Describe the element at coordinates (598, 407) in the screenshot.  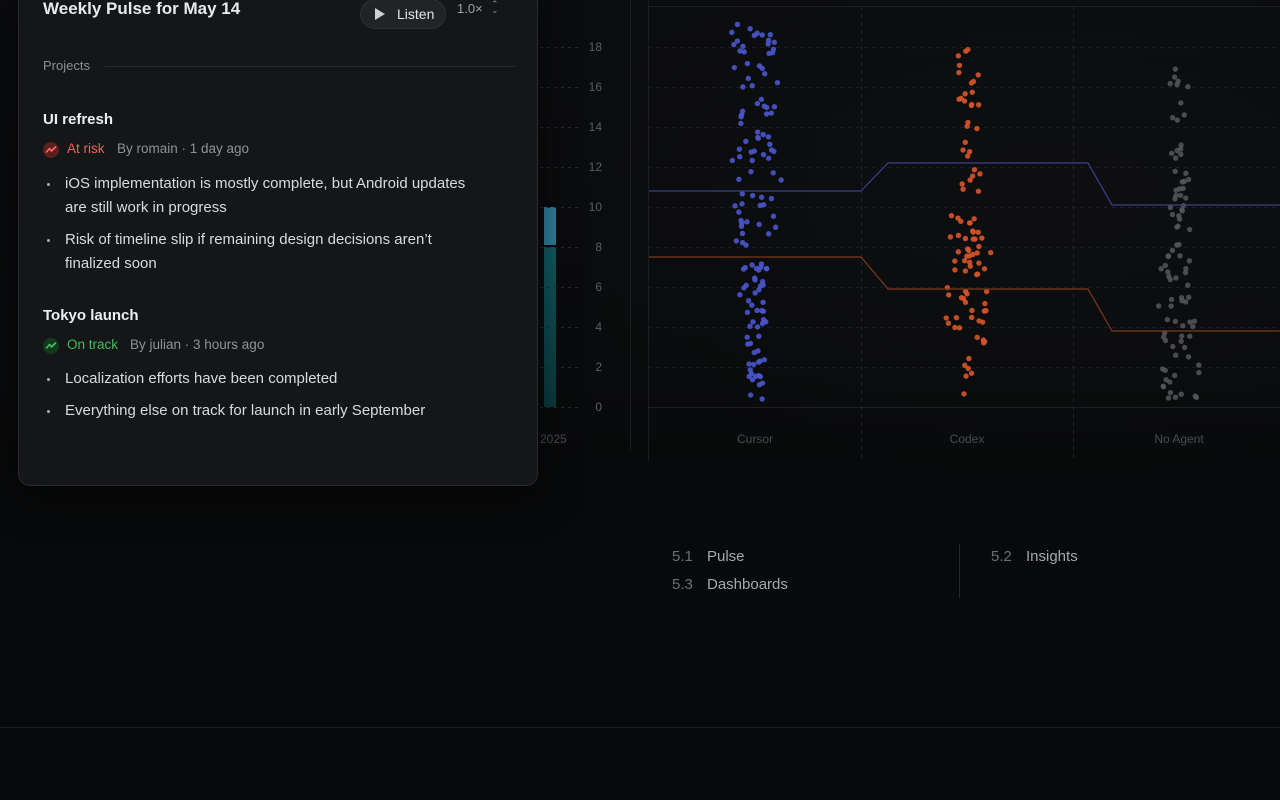
I see `y-tick-label: 0` at that location.